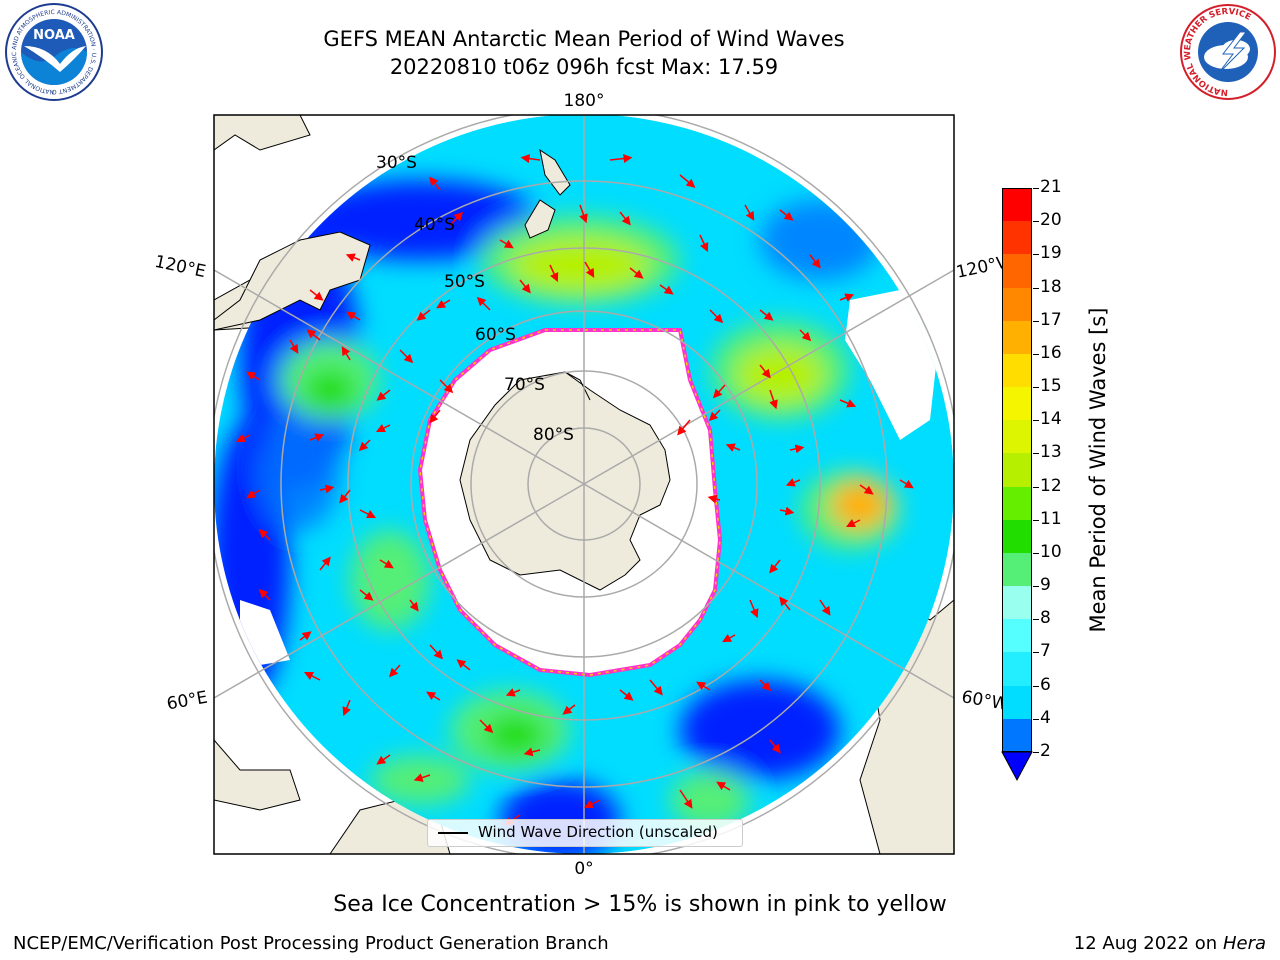 Image resolution: width=1280 pixels, height=960 pixels. I want to click on lon-label-120e: 120°E, so click(180, 267).